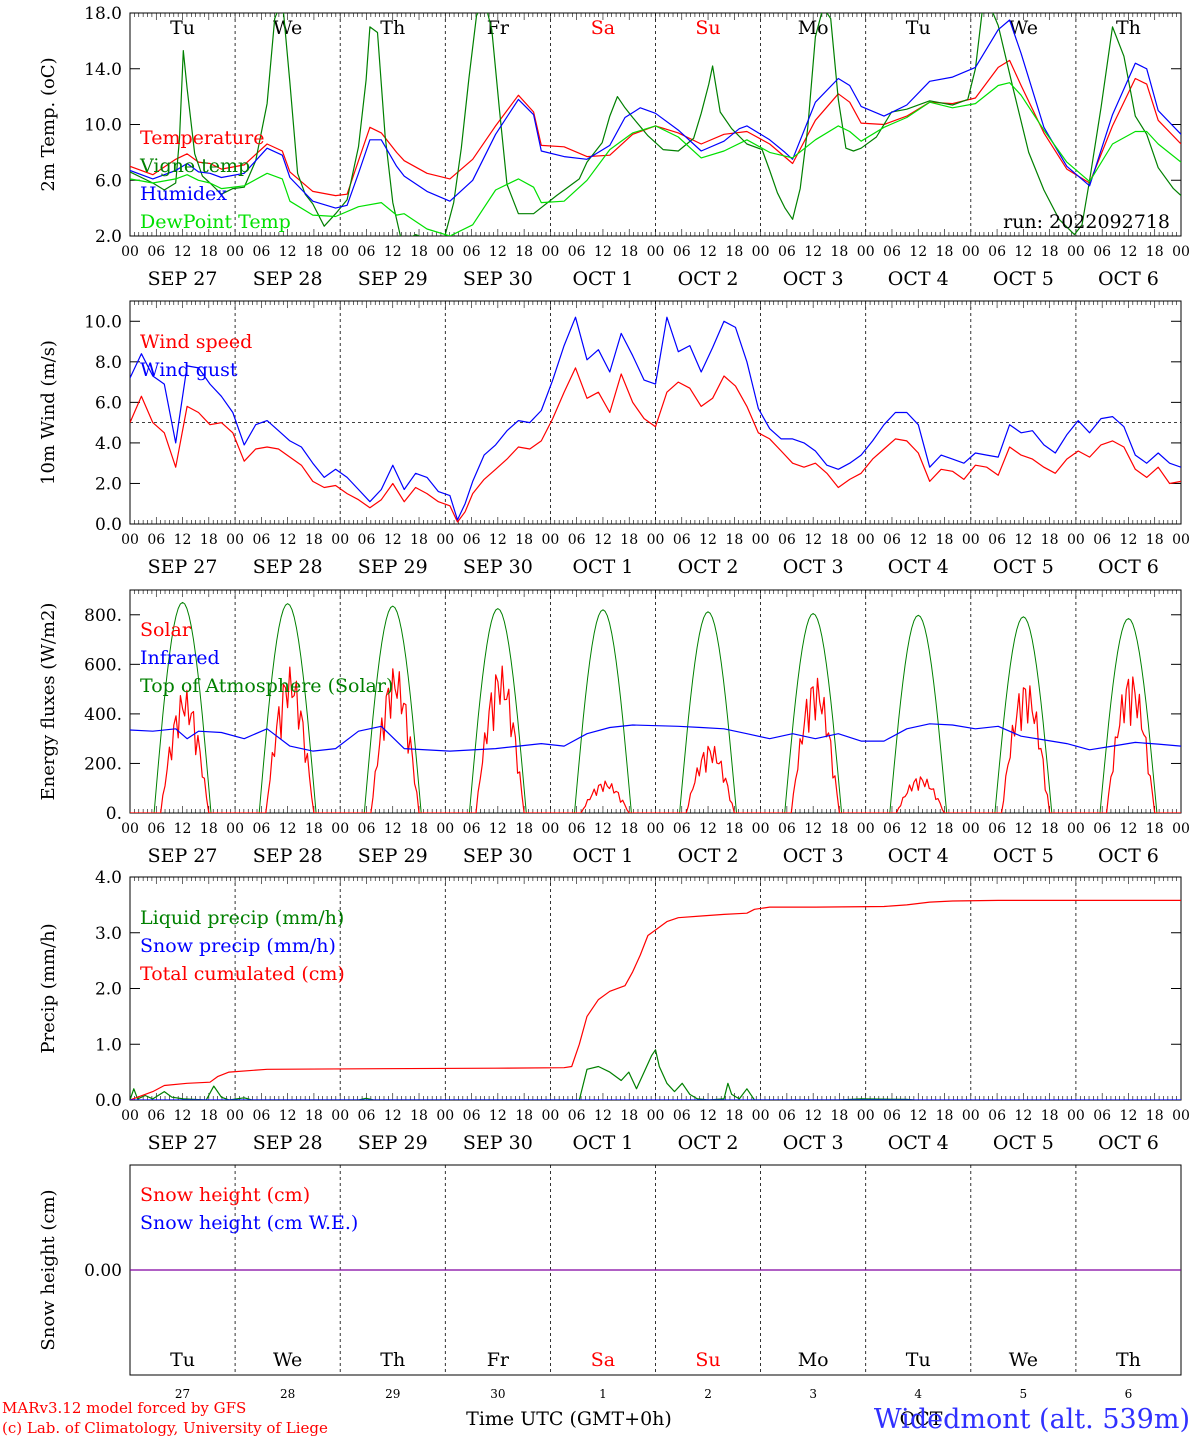  I want to click on toa-solar-series, so click(655, 707).